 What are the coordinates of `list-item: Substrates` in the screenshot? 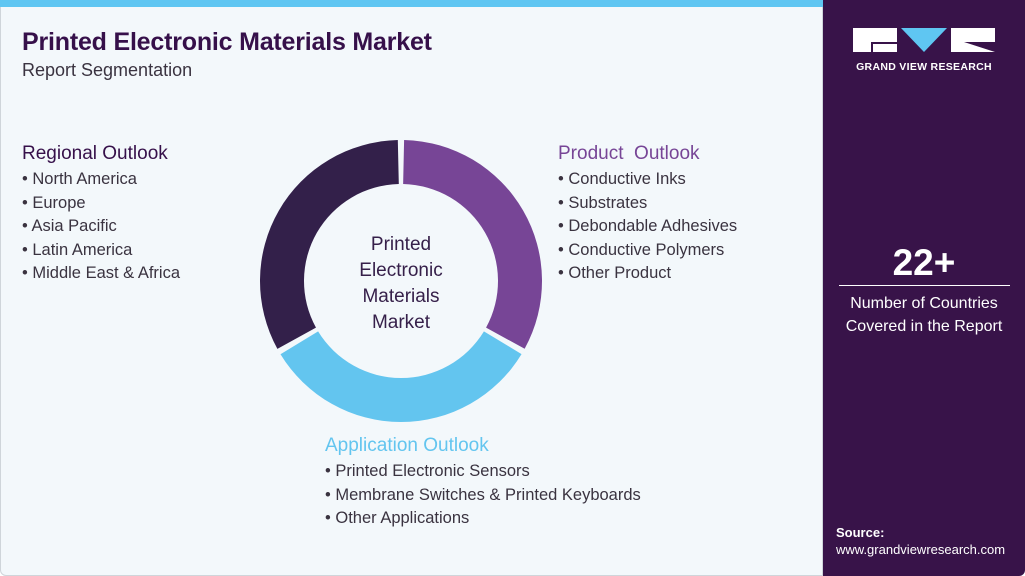 It's located at (647, 204).